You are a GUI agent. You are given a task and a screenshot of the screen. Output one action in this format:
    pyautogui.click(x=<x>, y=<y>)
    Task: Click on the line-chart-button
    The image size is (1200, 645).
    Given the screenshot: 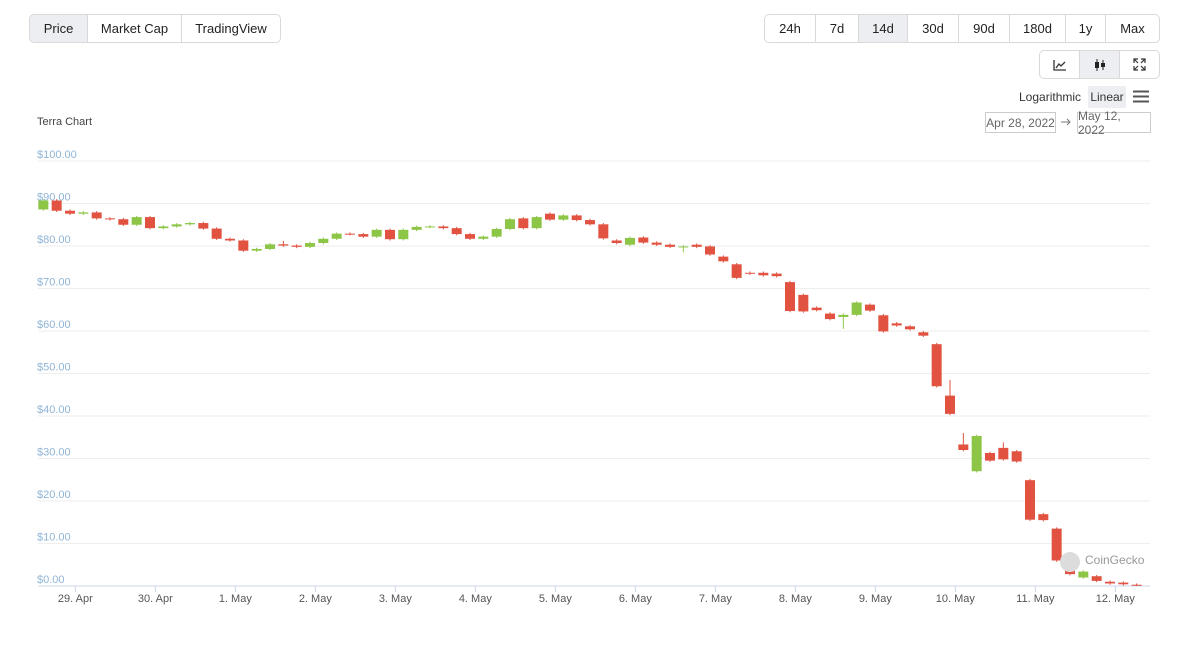 What is the action you would take?
    pyautogui.click(x=1060, y=64)
    